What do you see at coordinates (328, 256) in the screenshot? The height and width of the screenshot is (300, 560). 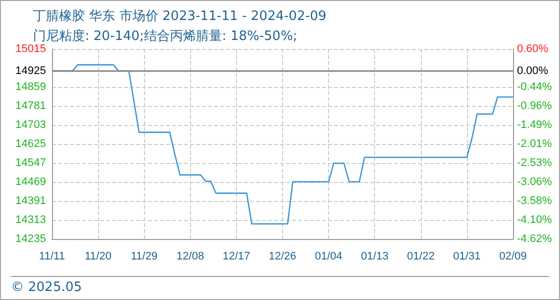 I see `x-tick-label: 01/04` at bounding box center [328, 256].